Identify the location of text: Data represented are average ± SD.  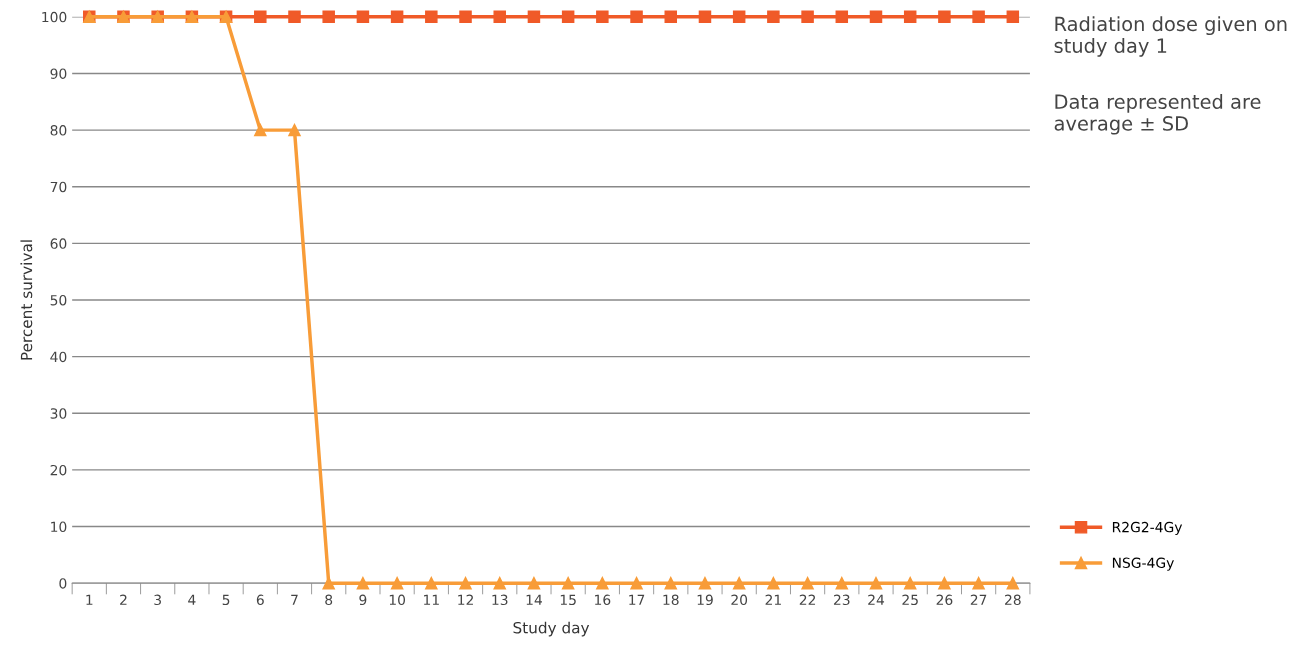
(1157, 114).